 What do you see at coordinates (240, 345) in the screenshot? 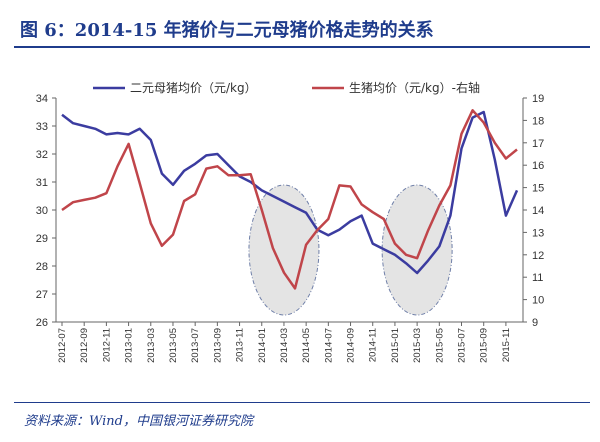
I see `x-tick-label: 2013-11` at bounding box center [240, 345].